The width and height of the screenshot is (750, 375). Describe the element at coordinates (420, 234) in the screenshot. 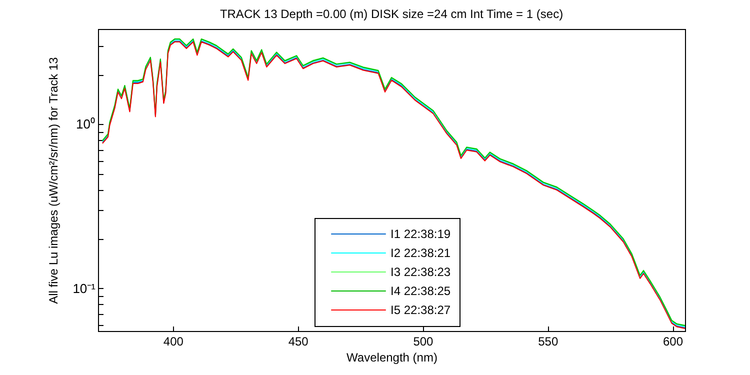

I see `legend-label: I1 22:38:19` at that location.